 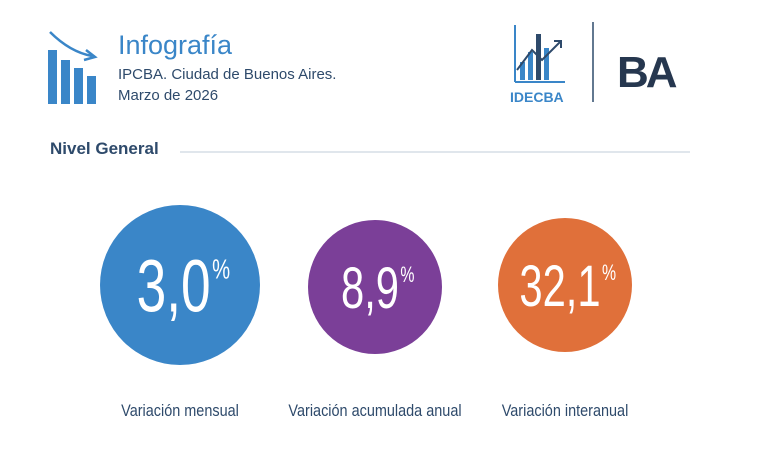 I want to click on indicator-value: 32,1, so click(x=559, y=285).